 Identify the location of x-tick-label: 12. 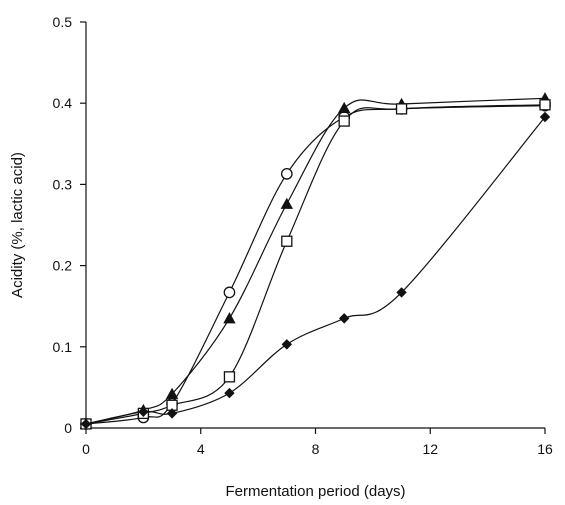
(430, 449).